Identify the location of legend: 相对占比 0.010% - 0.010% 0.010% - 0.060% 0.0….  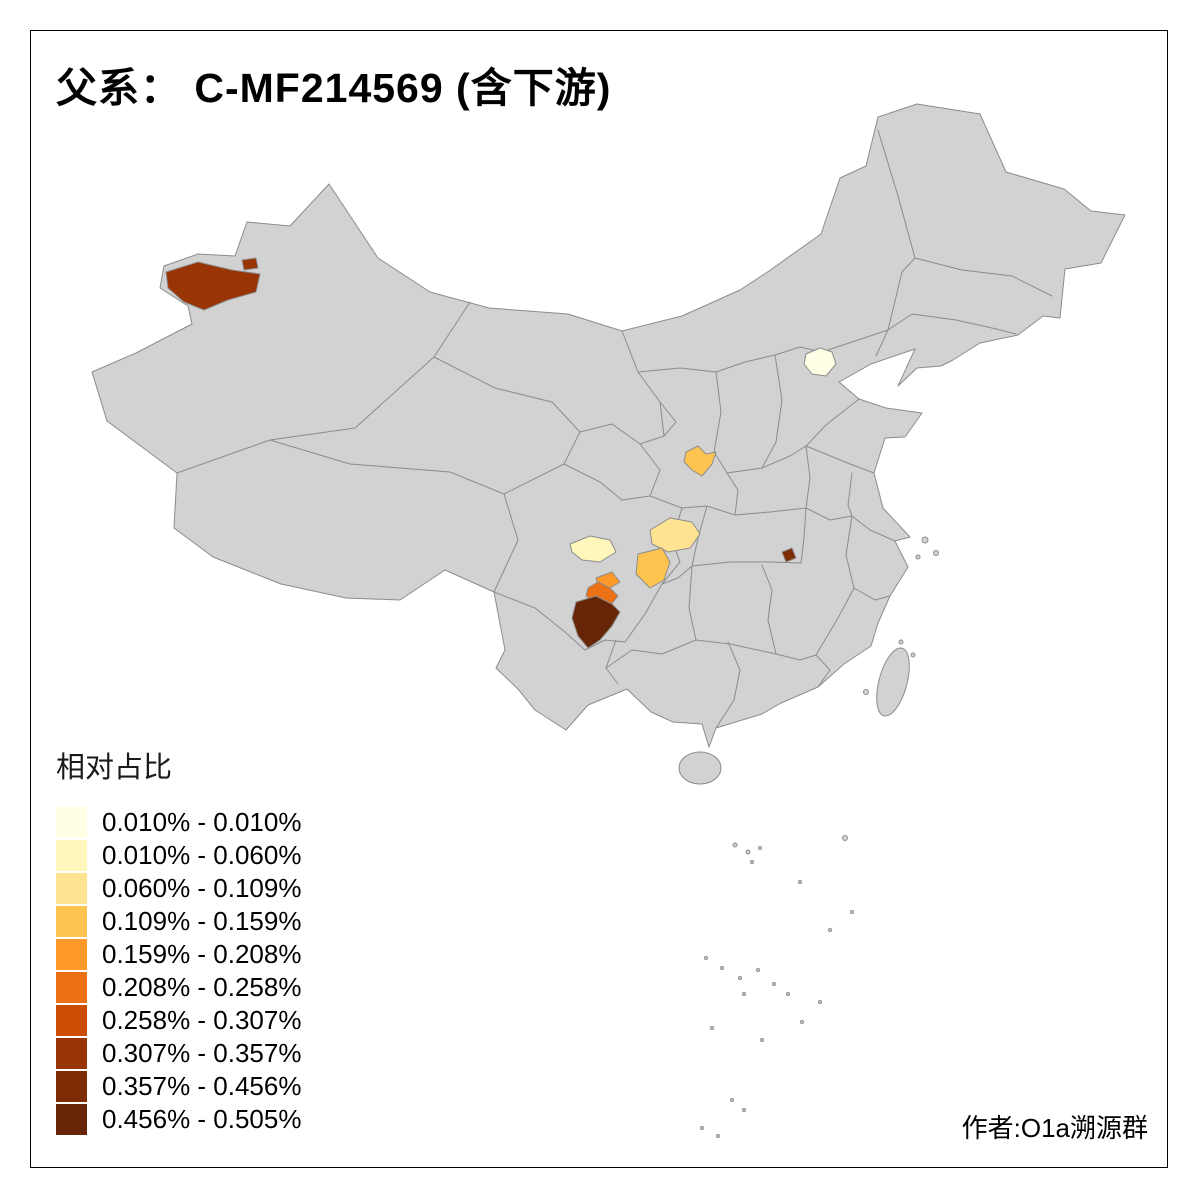
(178, 940).